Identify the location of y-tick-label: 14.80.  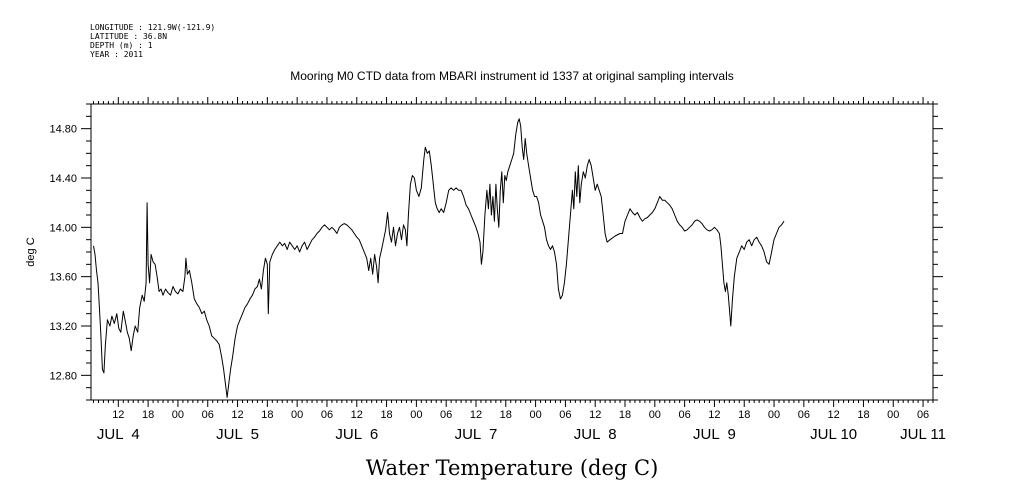
(63, 130).